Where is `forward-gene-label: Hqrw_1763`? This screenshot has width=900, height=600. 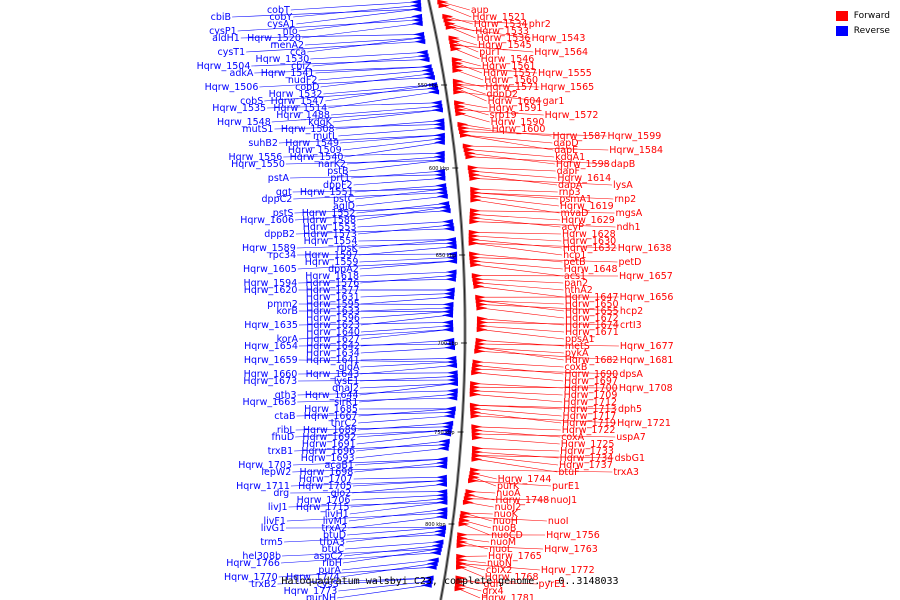
forward-gene-label: Hqrw_1763 is located at coordinates (571, 549).